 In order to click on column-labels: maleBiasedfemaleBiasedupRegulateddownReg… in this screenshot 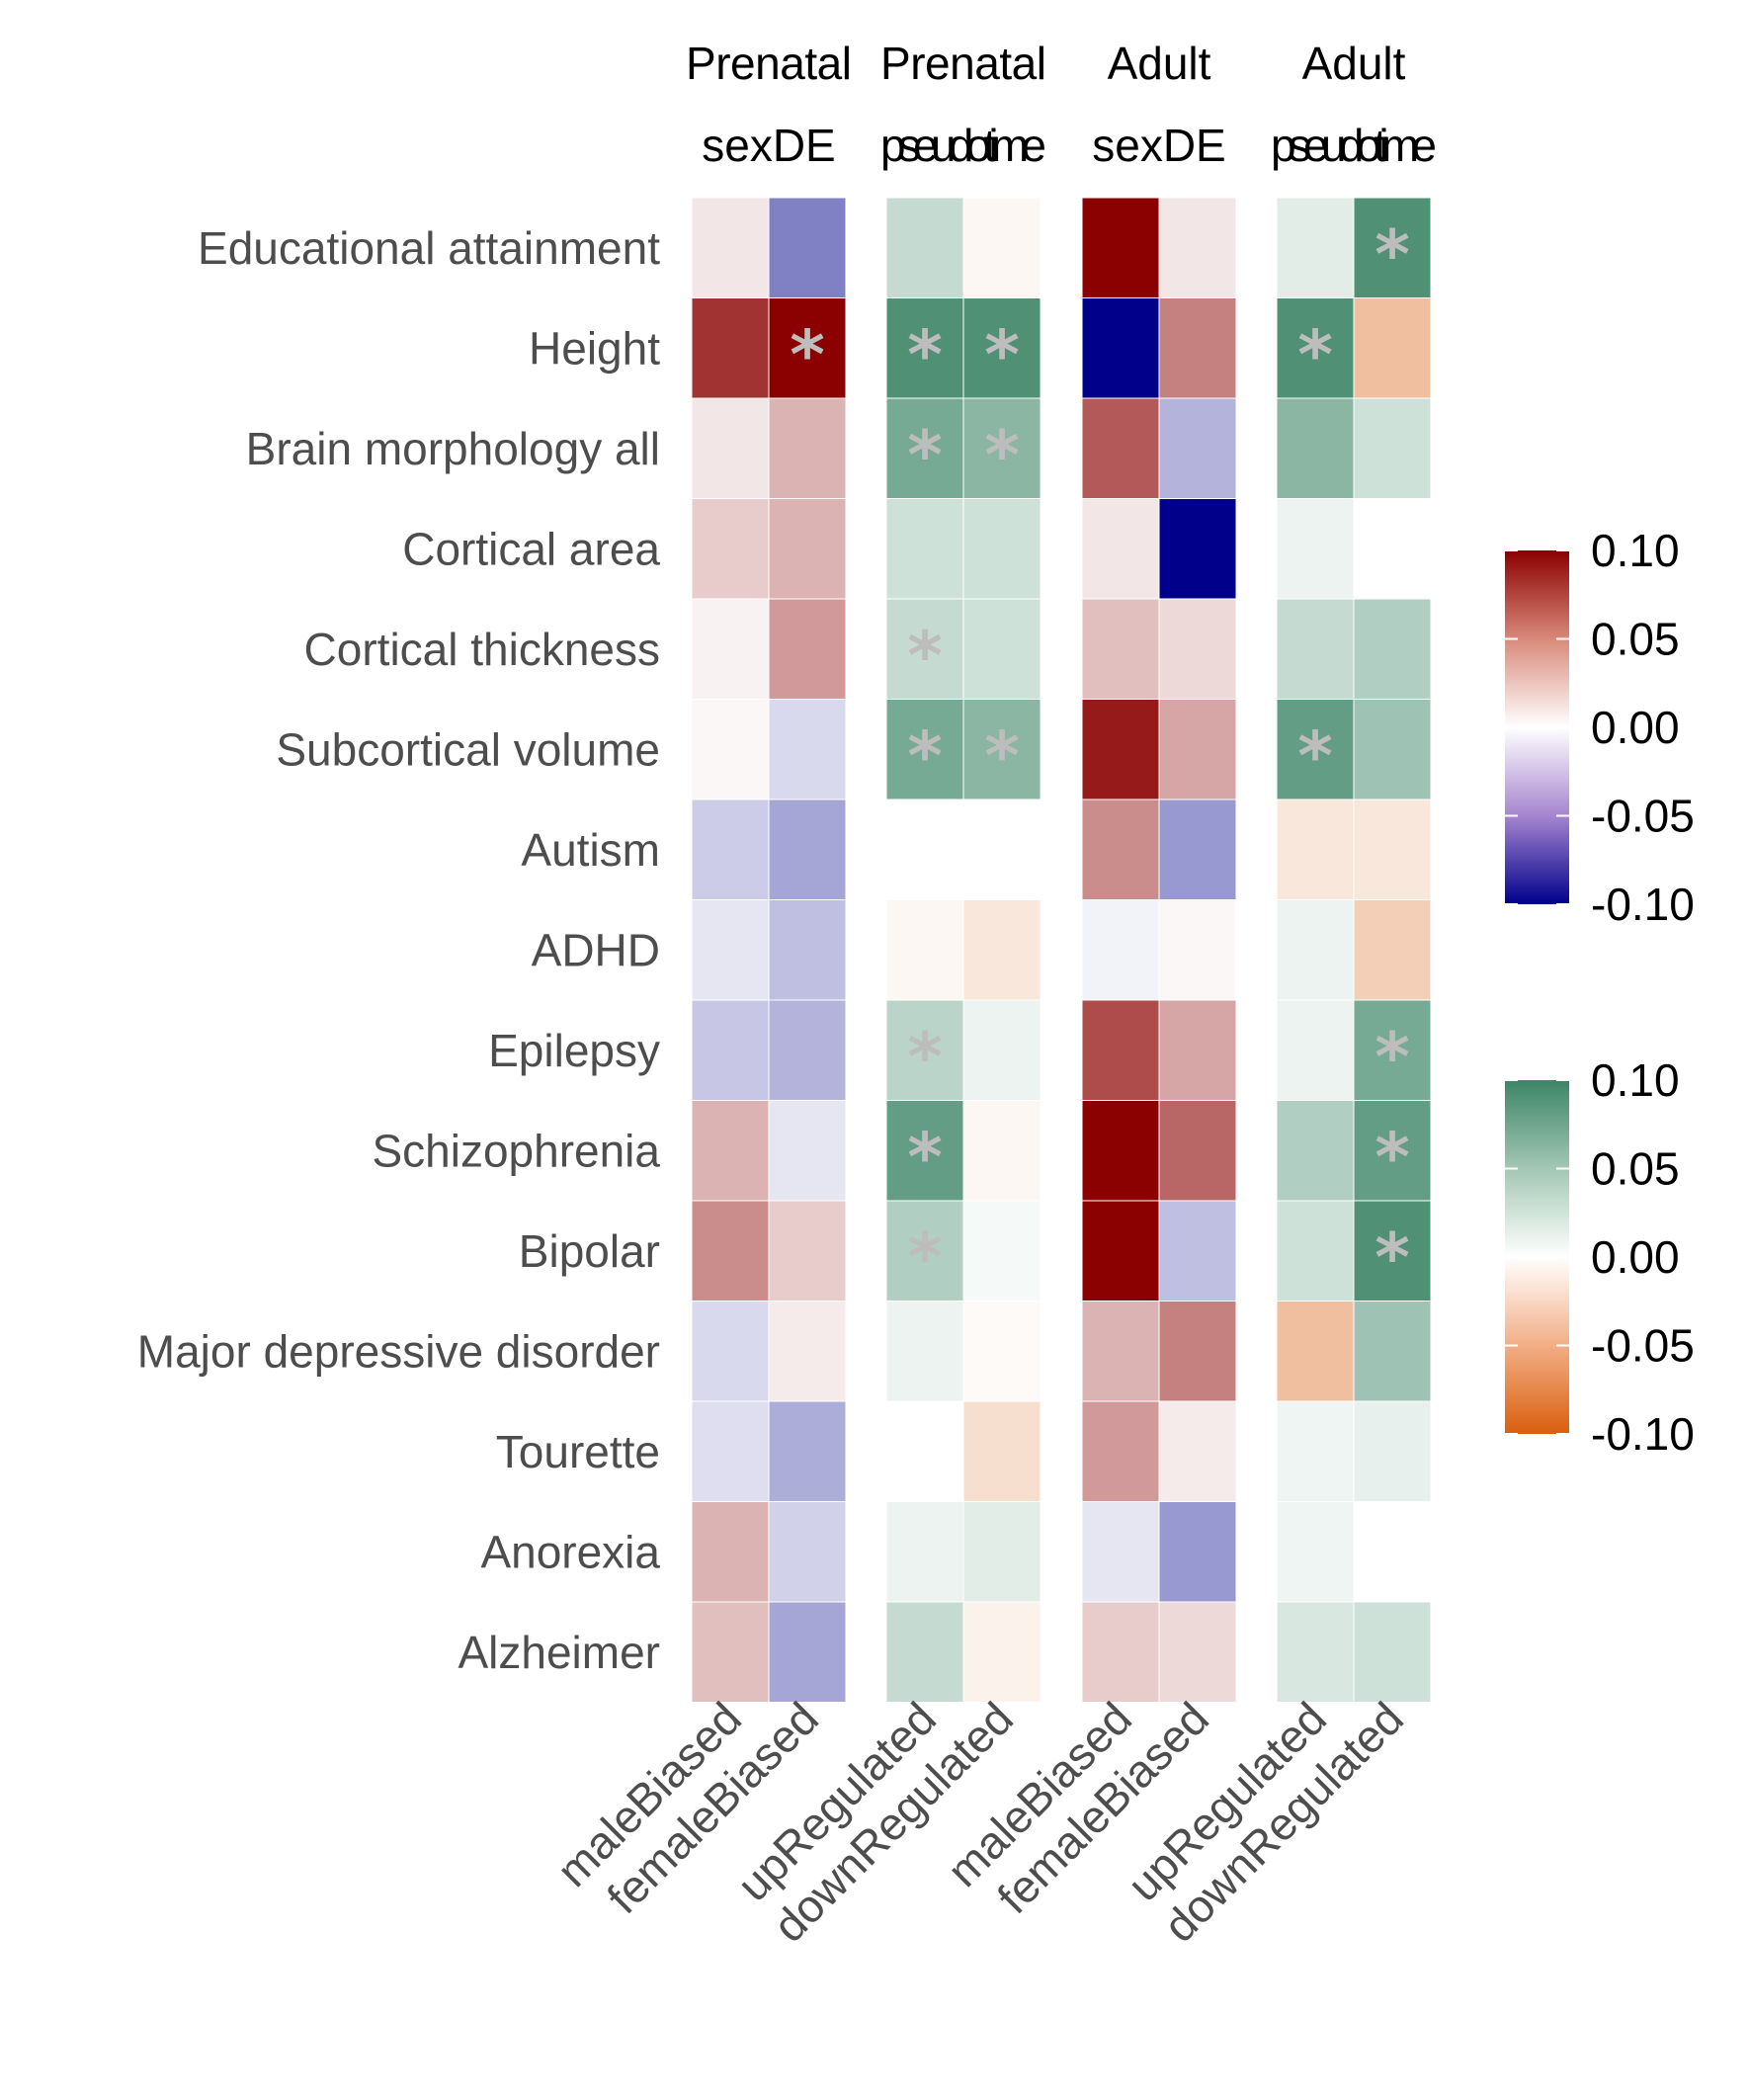, I will do `click(979, 1822)`.